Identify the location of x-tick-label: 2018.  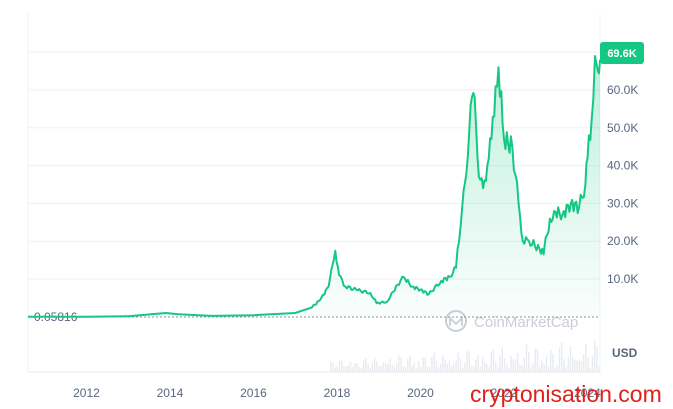
(337, 393).